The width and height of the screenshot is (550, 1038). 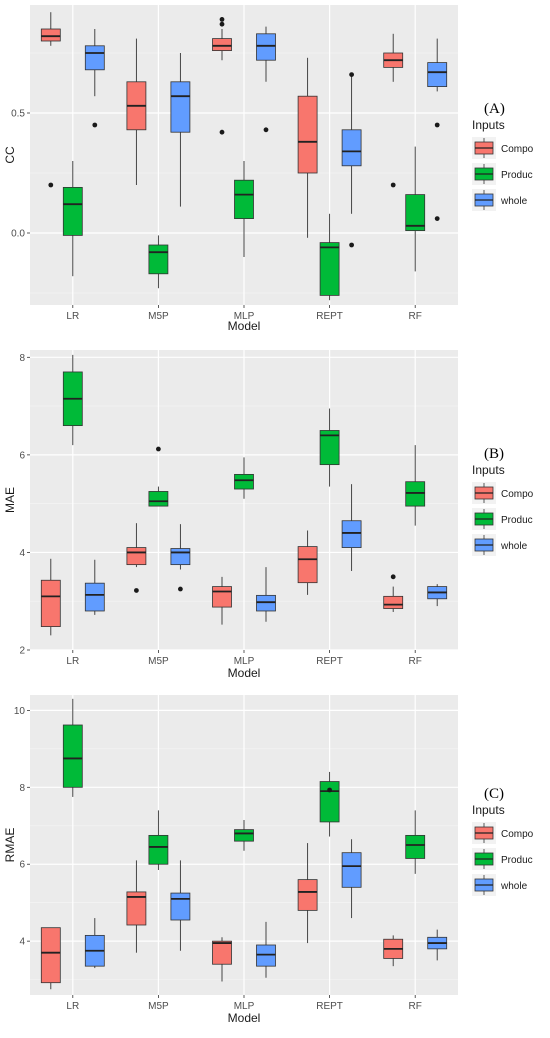 I want to click on y-tick-label: 0.0, so click(x=18, y=234).